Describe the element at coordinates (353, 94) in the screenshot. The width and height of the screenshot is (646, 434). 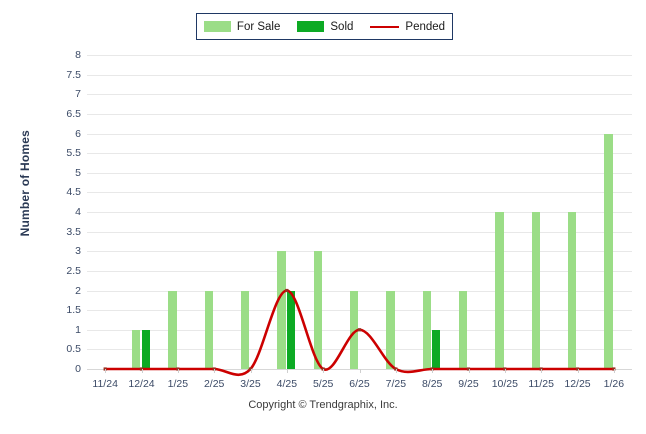
I see `gridline: 7` at that location.